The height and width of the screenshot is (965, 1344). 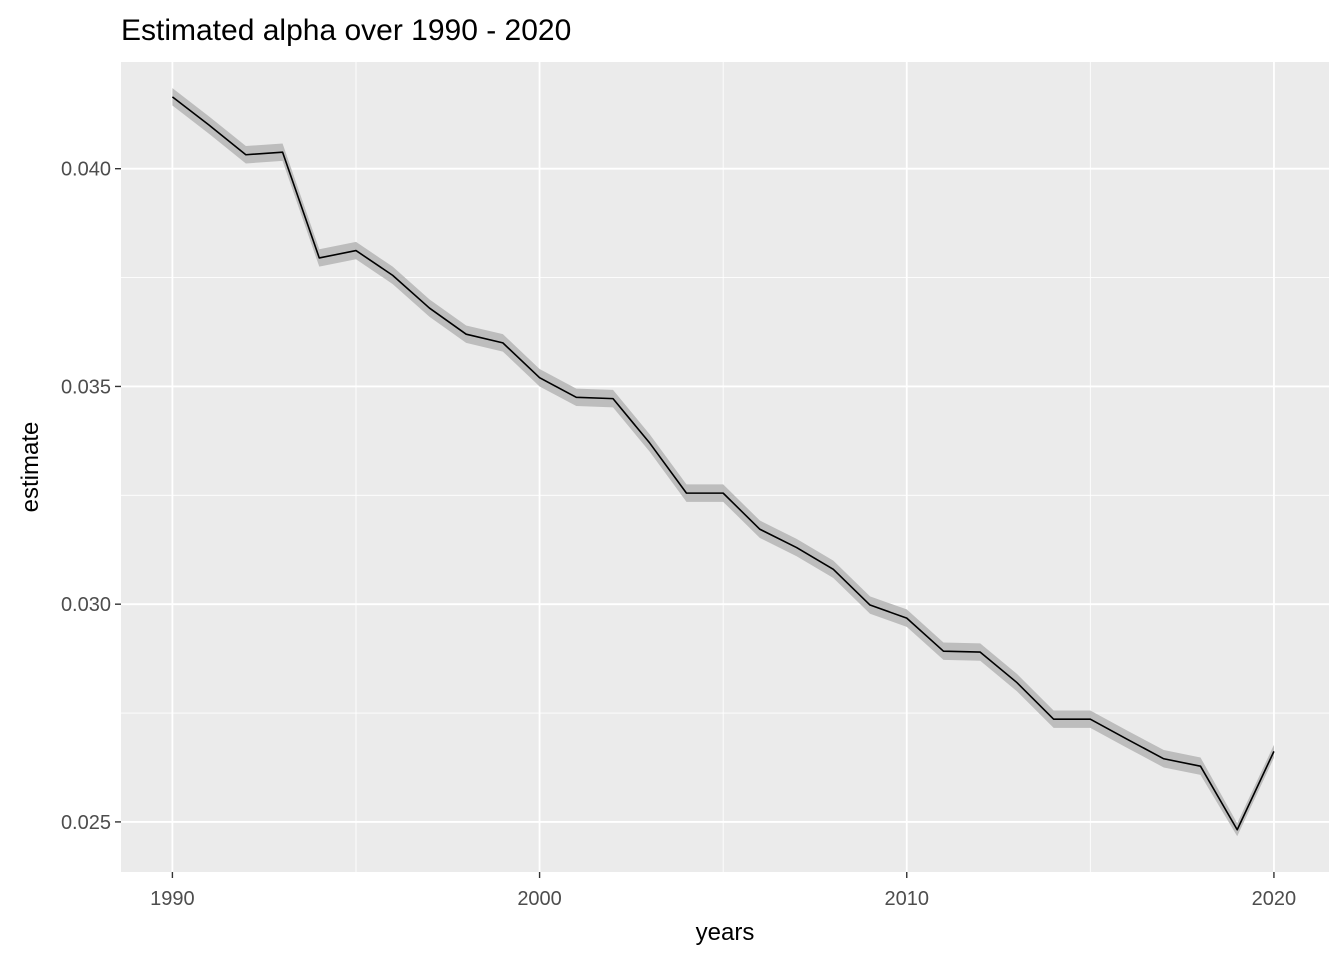 I want to click on x-tick-label: 2020, so click(x=1274, y=899).